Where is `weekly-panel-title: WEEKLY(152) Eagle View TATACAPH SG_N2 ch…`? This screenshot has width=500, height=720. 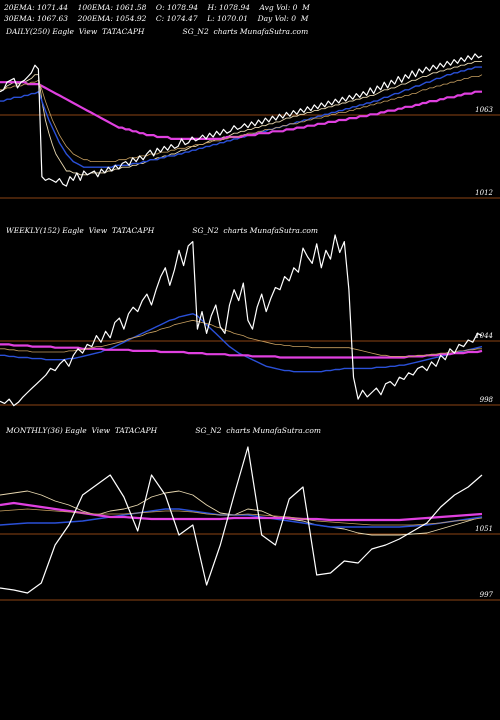
weekly-panel-title: WEEKLY(152) Eagle View TATACAPH SG_N2 ch… is located at coordinates (162, 230).